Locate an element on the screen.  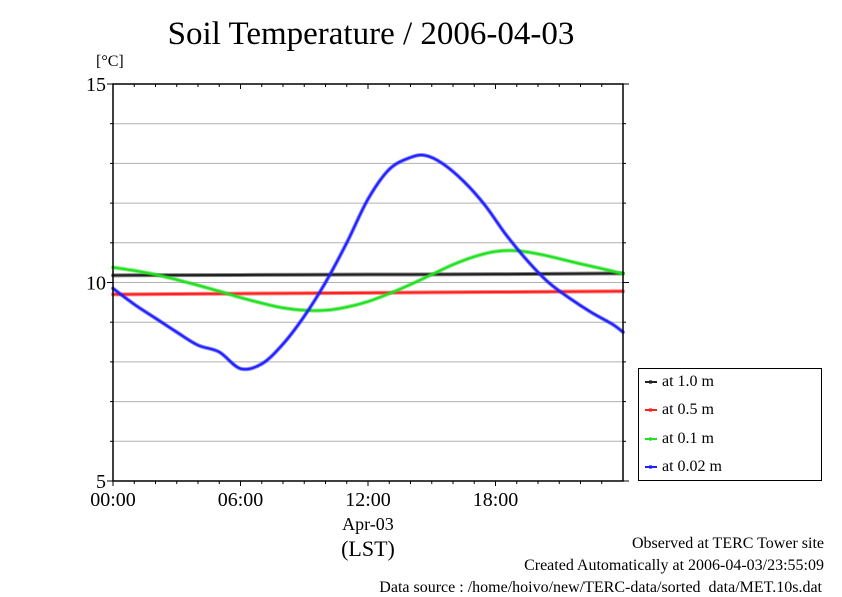
y-tick-label: 5 is located at coordinates (101, 482).